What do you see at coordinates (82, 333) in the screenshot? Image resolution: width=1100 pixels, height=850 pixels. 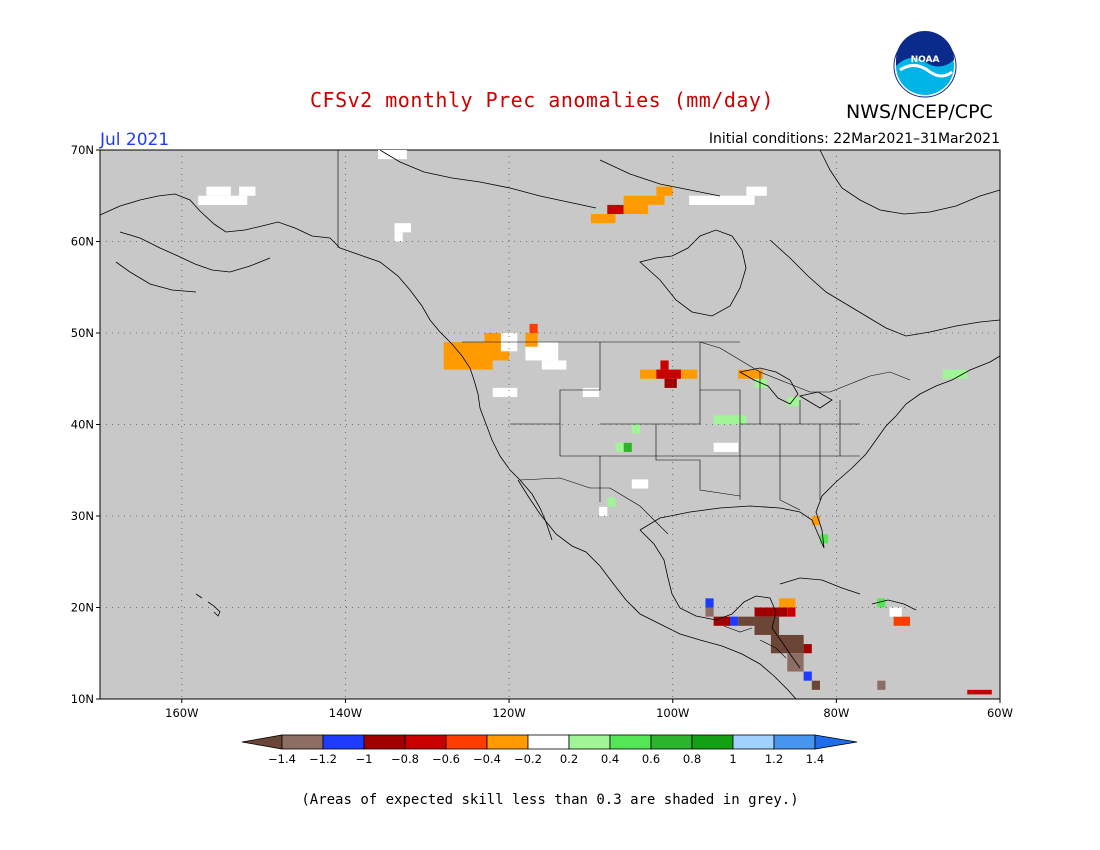 I see `lat-tick-label: 50N` at bounding box center [82, 333].